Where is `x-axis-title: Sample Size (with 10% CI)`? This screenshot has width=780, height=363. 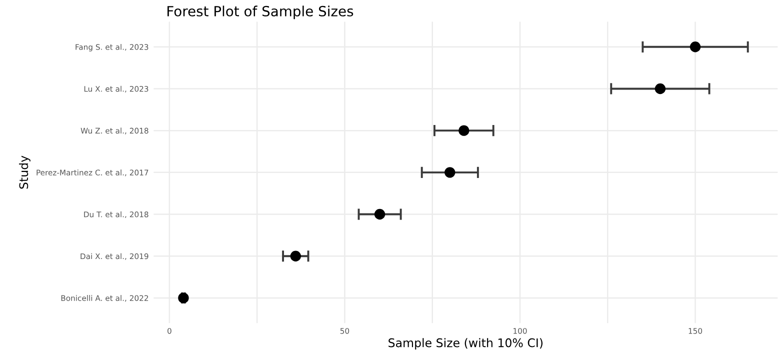
x-axis-title: Sample Size (with 10% CI) is located at coordinates (465, 344).